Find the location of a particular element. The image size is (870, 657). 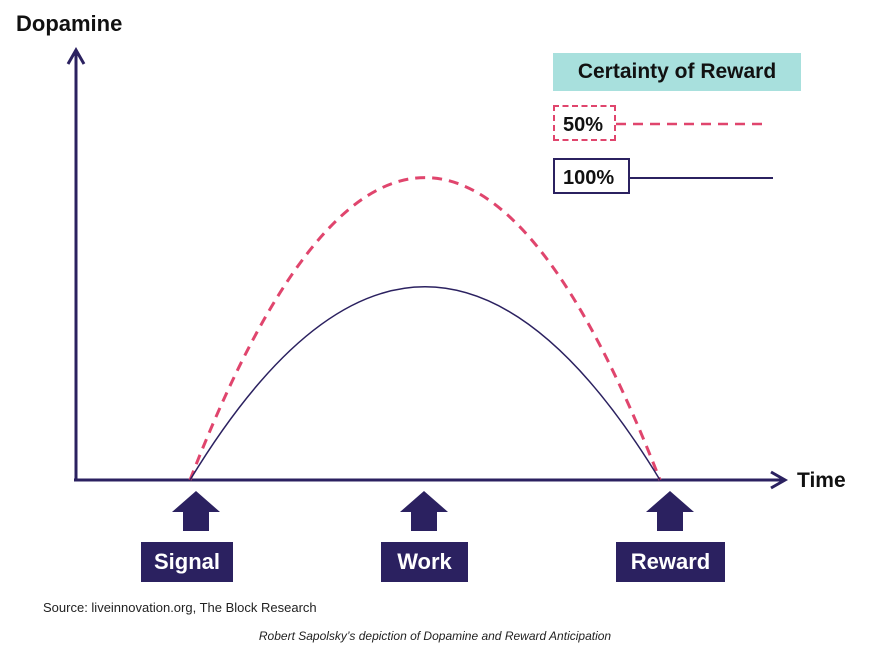

signal-label: Signal is located at coordinates (187, 562).